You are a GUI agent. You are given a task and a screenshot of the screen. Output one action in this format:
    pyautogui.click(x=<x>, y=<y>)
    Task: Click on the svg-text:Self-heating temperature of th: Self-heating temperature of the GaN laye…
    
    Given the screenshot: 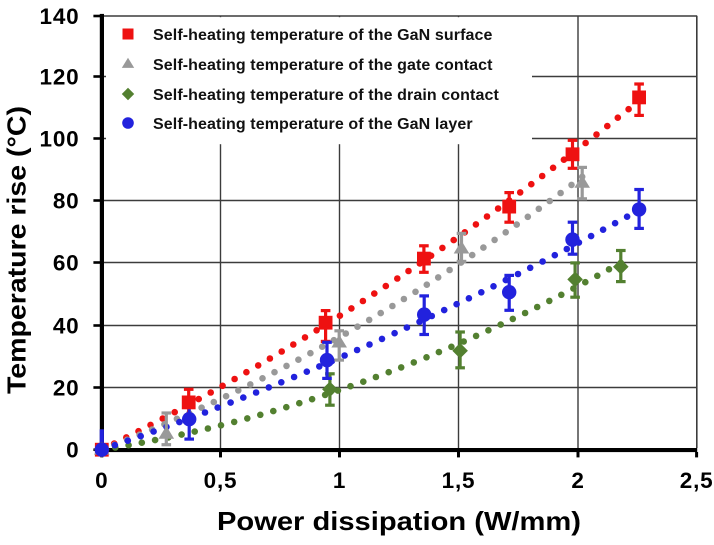 What is the action you would take?
    pyautogui.click(x=313, y=124)
    